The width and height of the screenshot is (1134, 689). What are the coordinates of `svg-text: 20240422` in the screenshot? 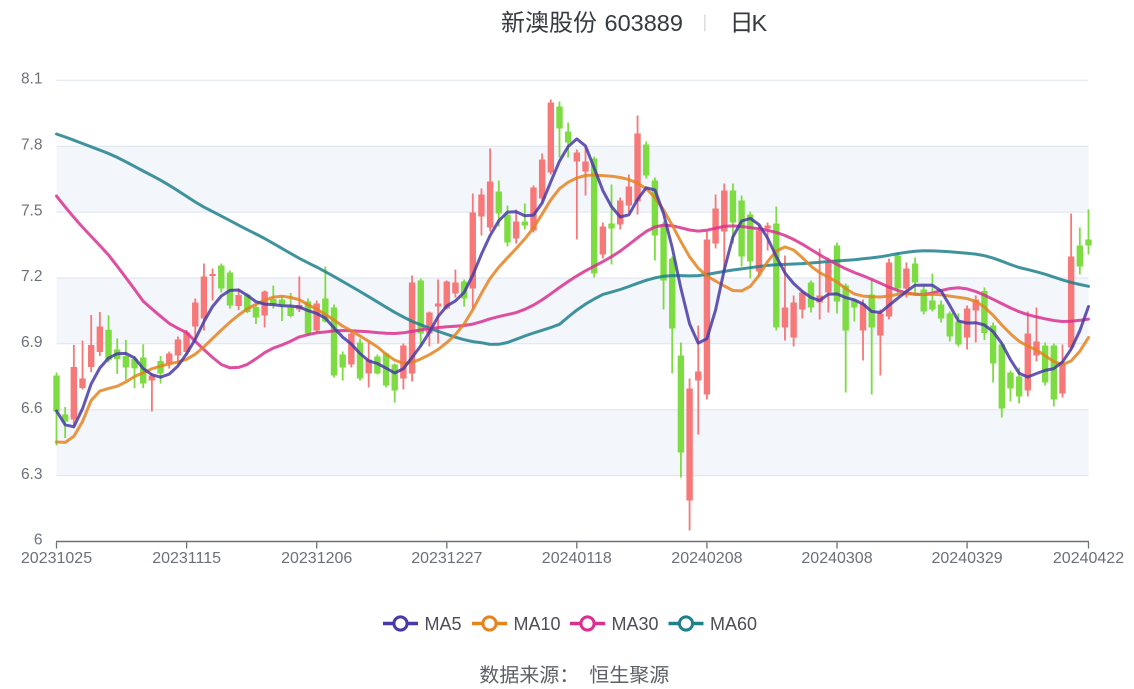 It's located at (1088, 558).